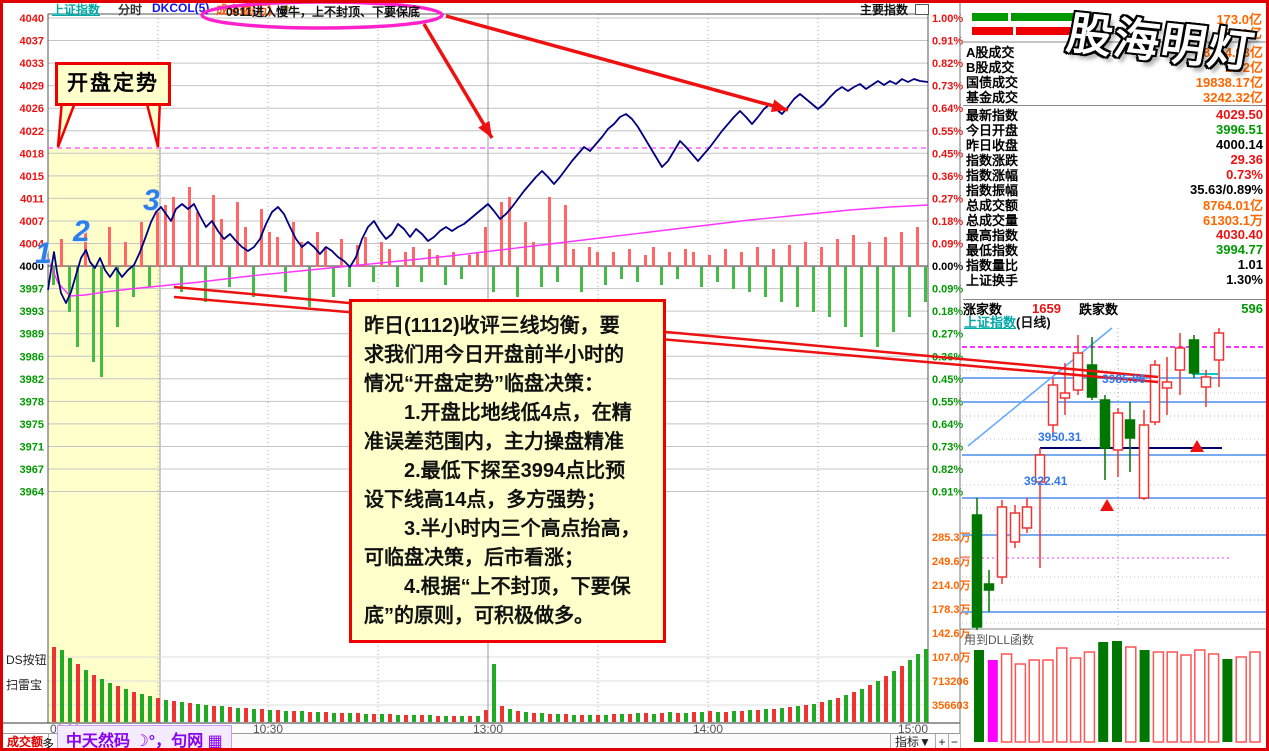  Describe the element at coordinates (1114, 130) in the screenshot. I see `table-row: 今日开盘 3996.51` at that location.